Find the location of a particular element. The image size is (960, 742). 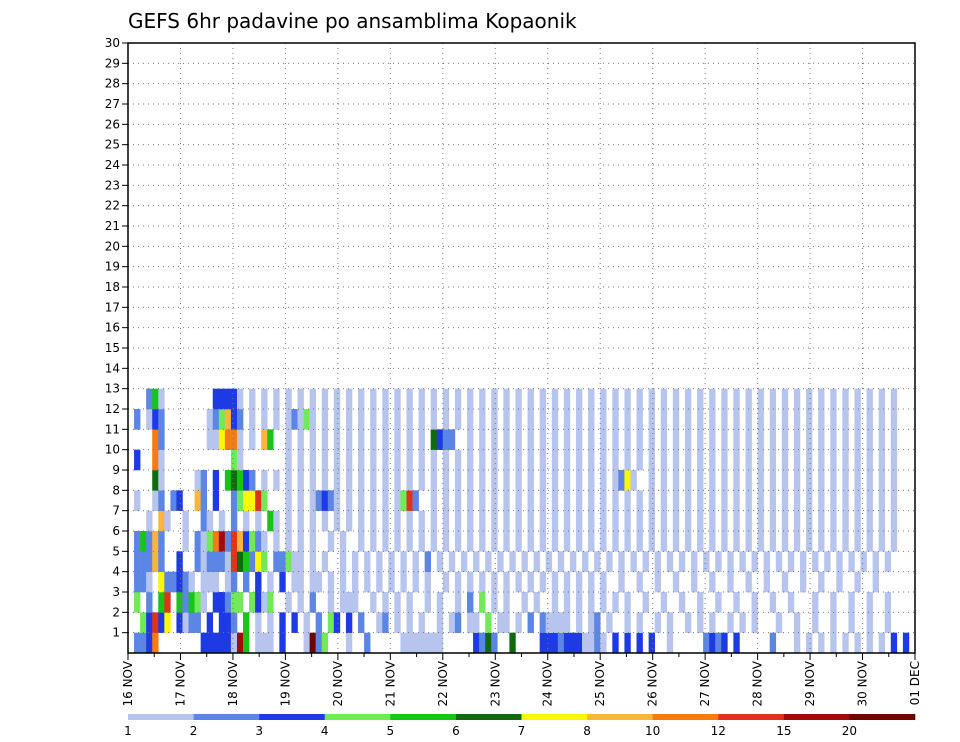

y-tick-label: 19 is located at coordinates (112, 267).